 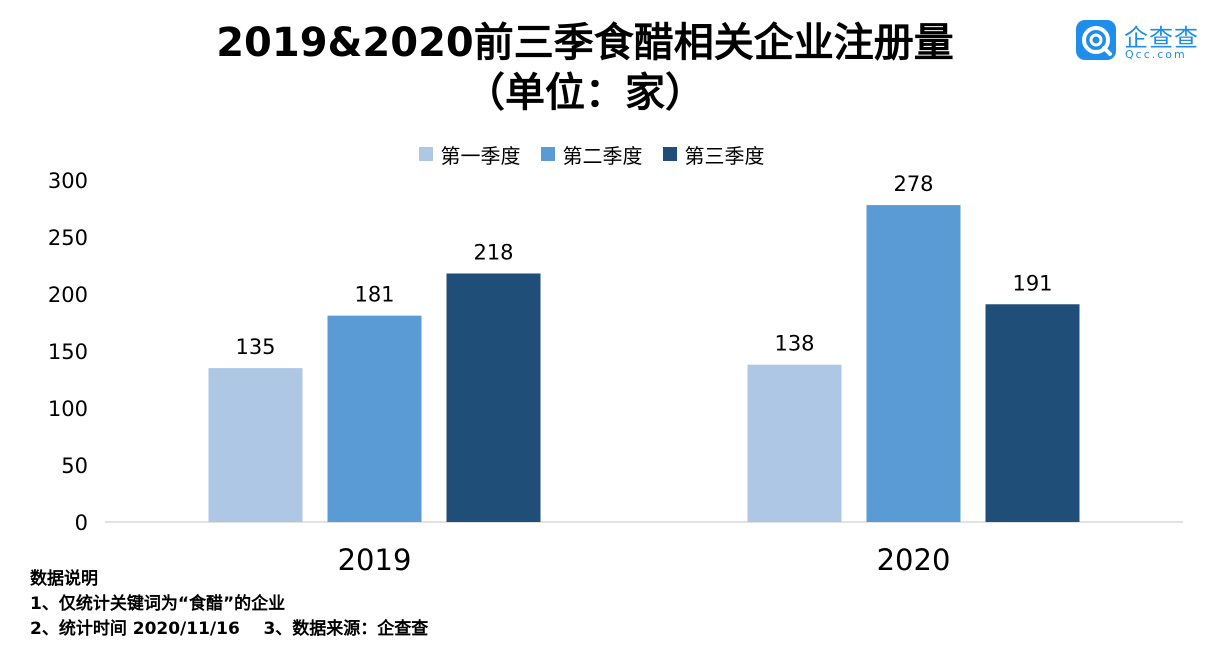 I want to click on logo-subtext: Qcc.com, so click(x=1156, y=54).